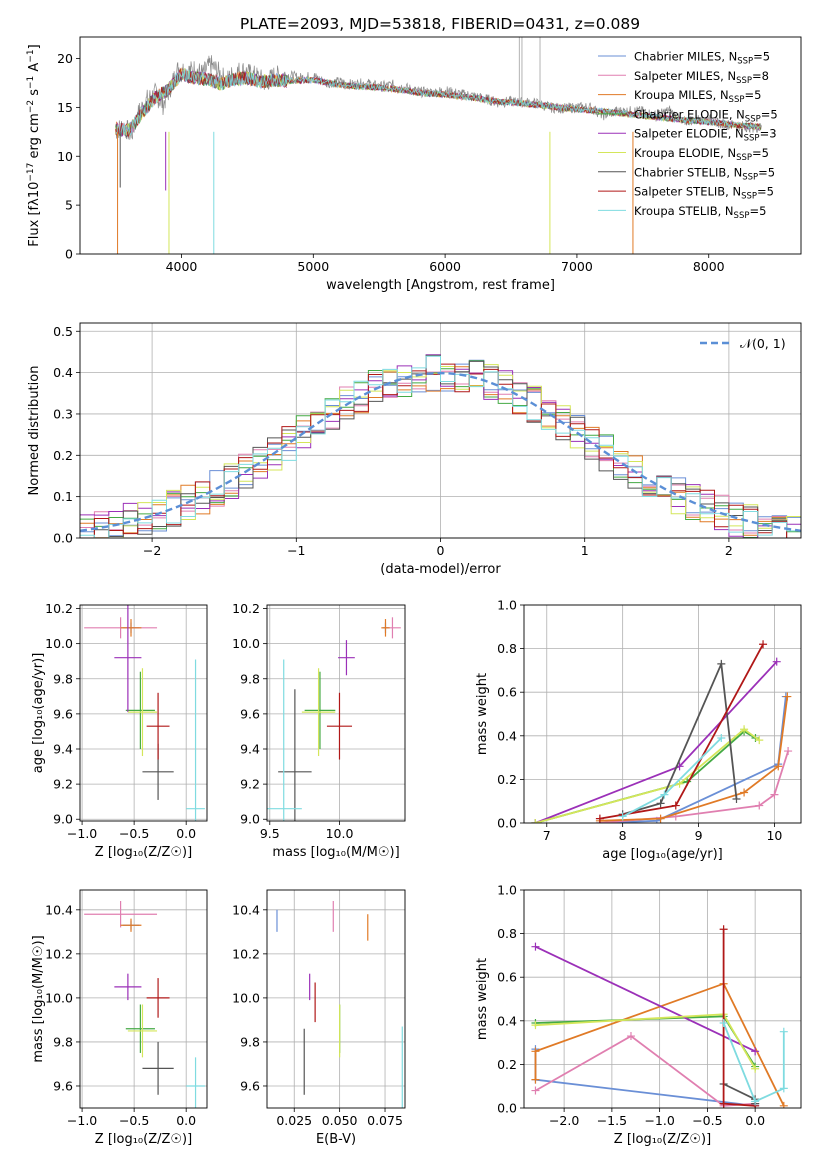 Image resolution: width=819 pixels, height=1170 pixels. I want to click on legend-text: Chabrier ELODIE, N, so click(689, 114).